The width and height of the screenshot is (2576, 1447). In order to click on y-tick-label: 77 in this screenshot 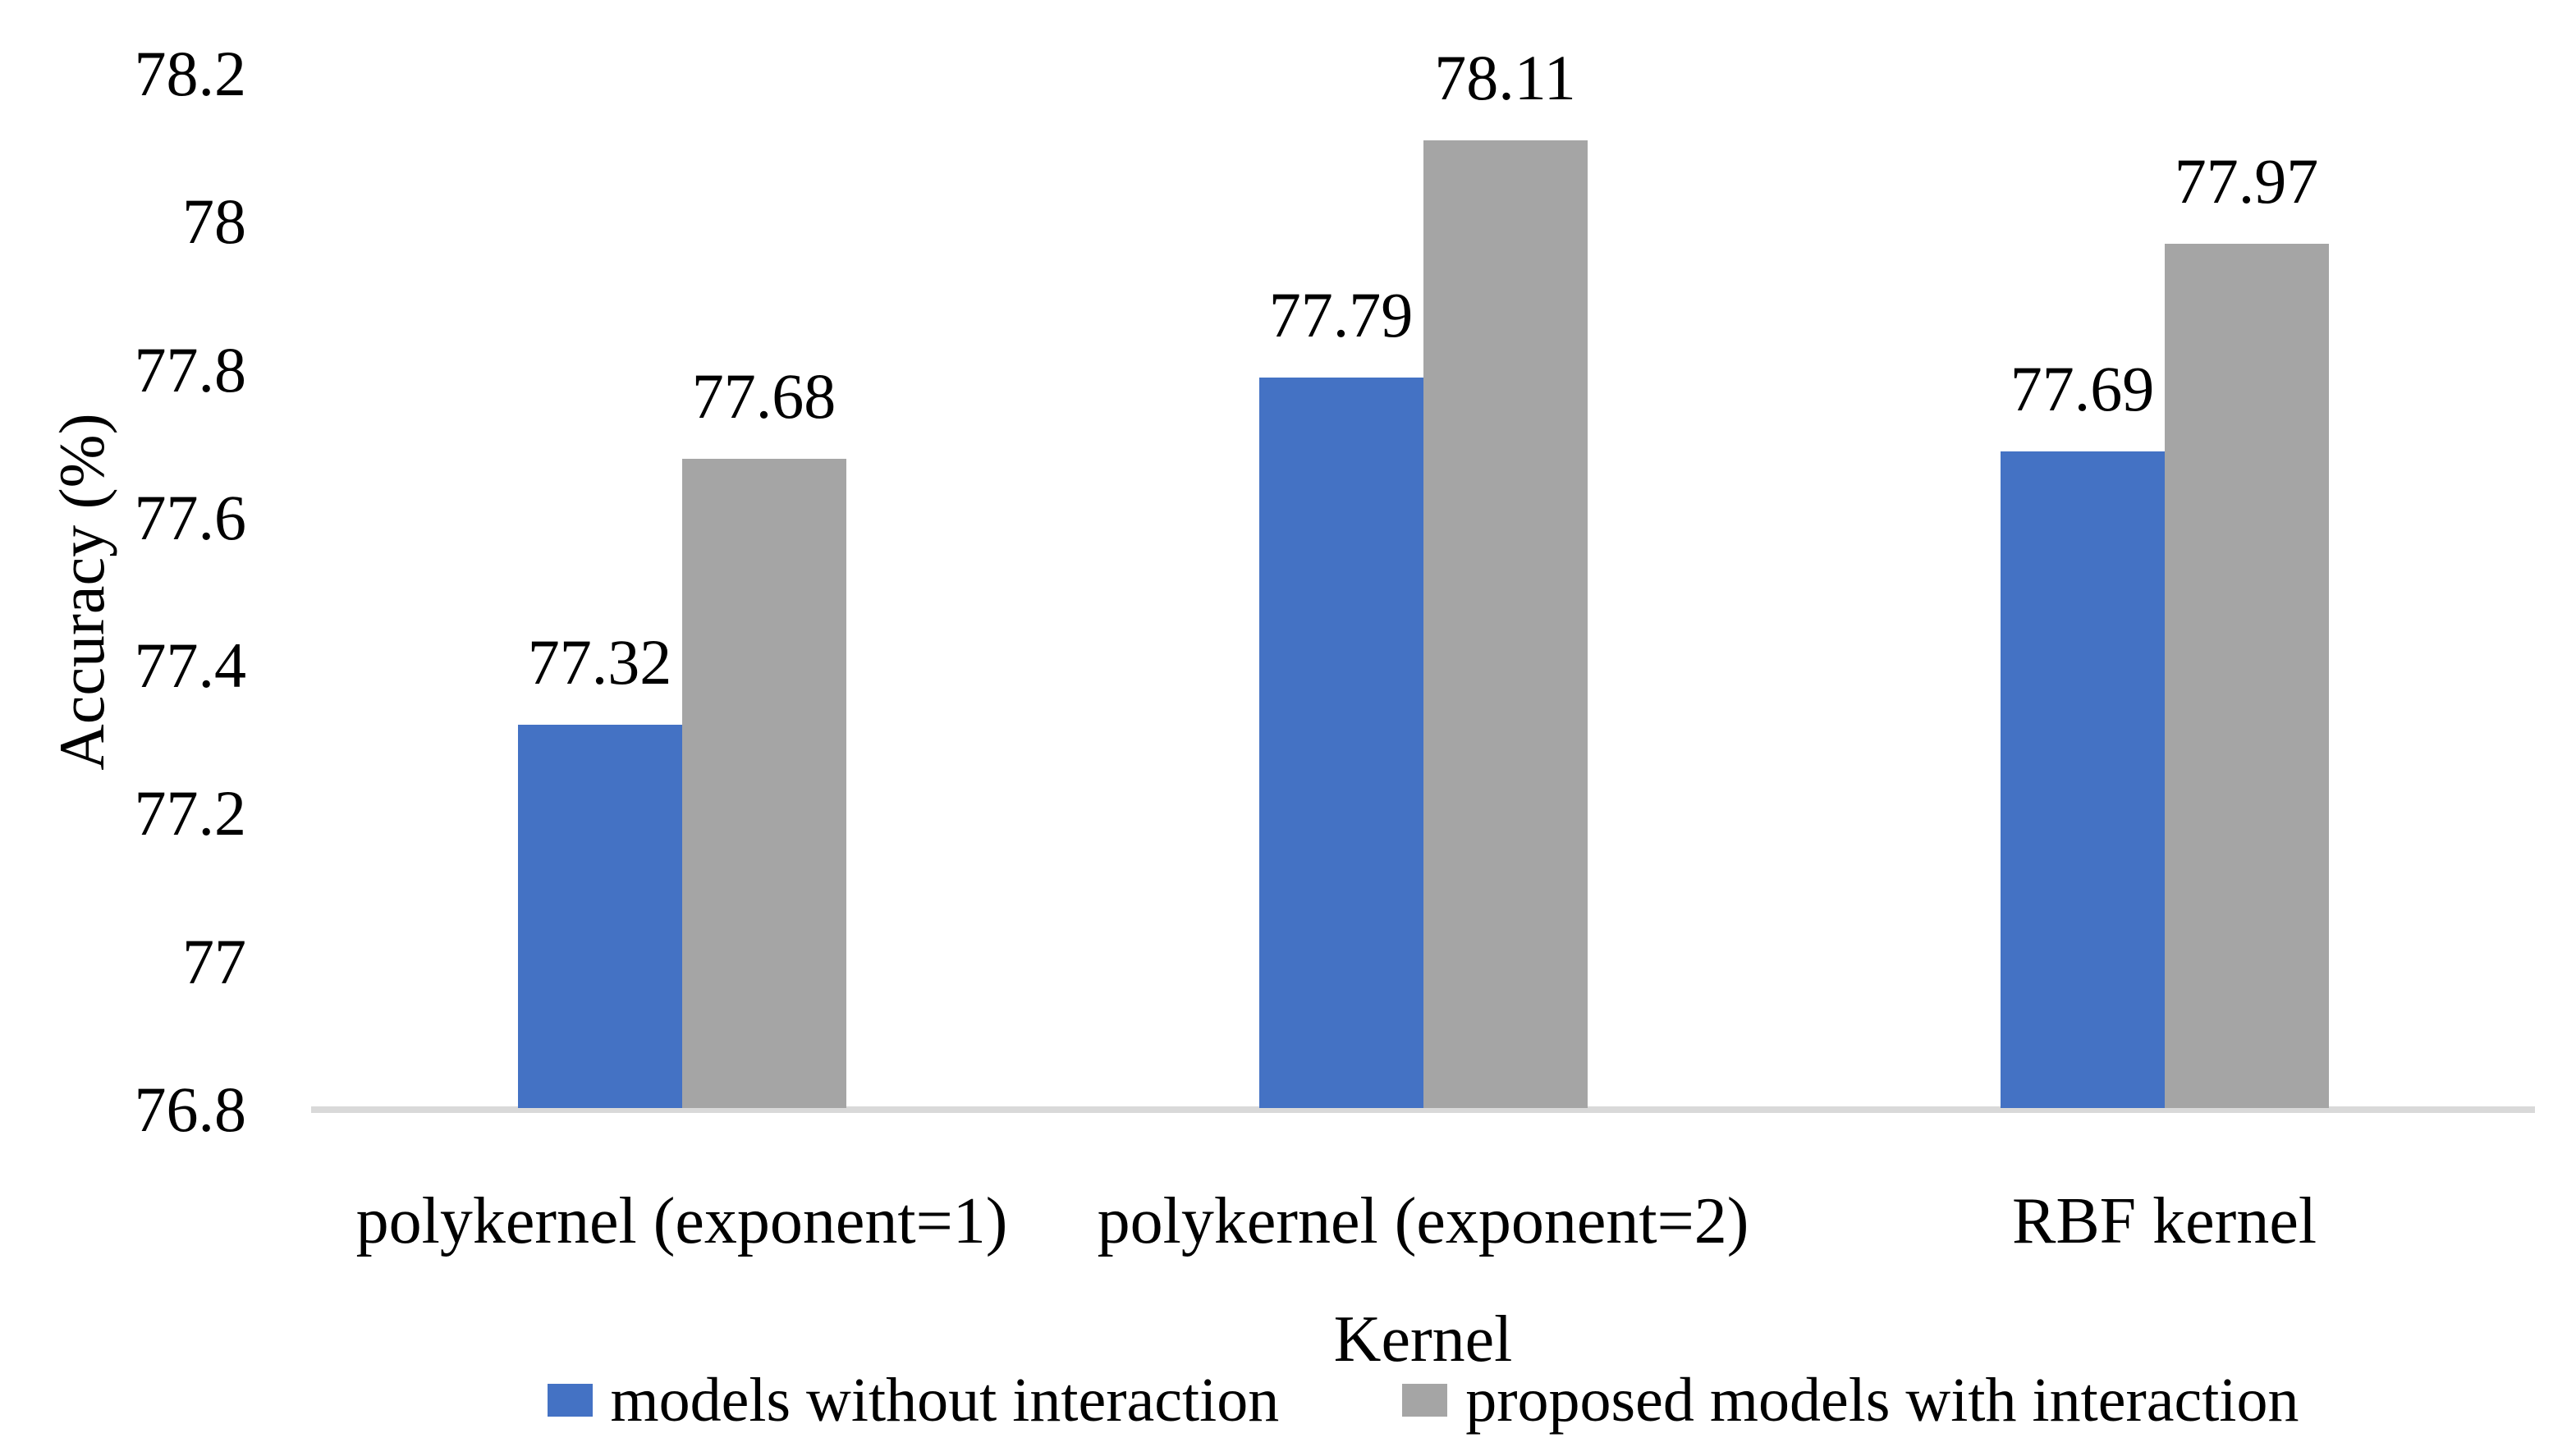, I will do `click(214, 961)`.